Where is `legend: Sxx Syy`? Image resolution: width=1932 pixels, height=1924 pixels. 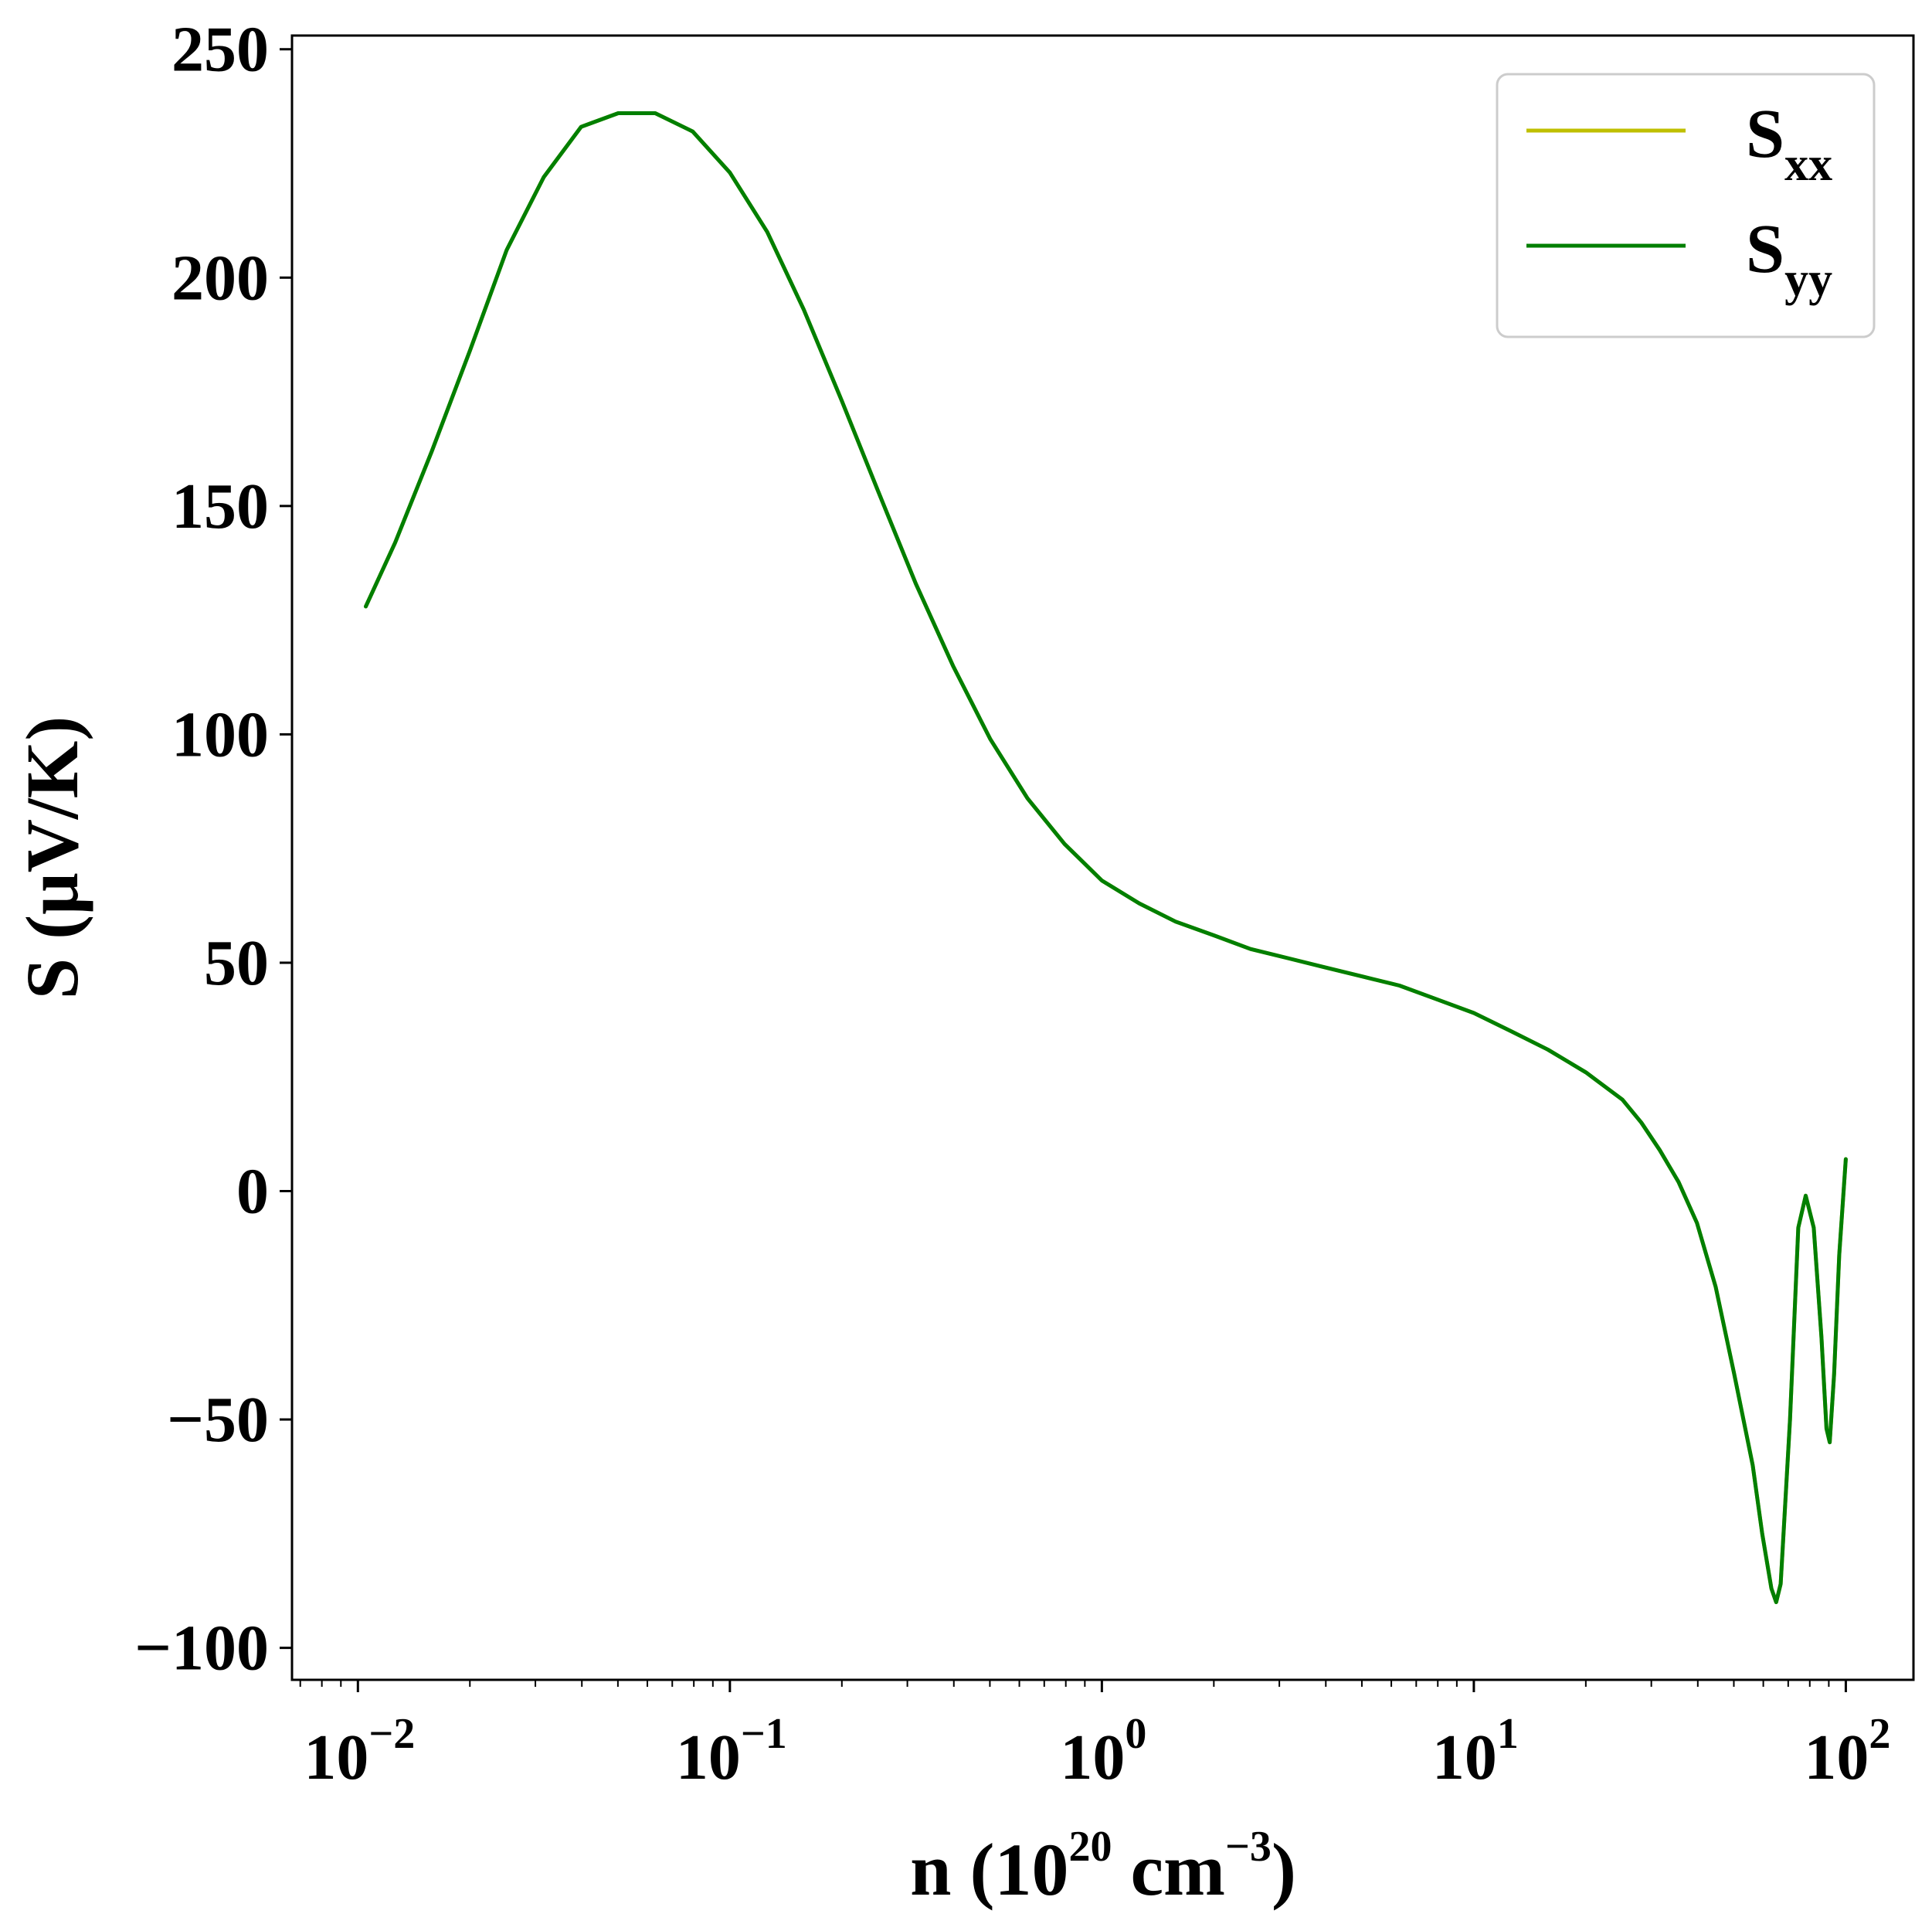 legend: Sxx Syy is located at coordinates (1686, 205).